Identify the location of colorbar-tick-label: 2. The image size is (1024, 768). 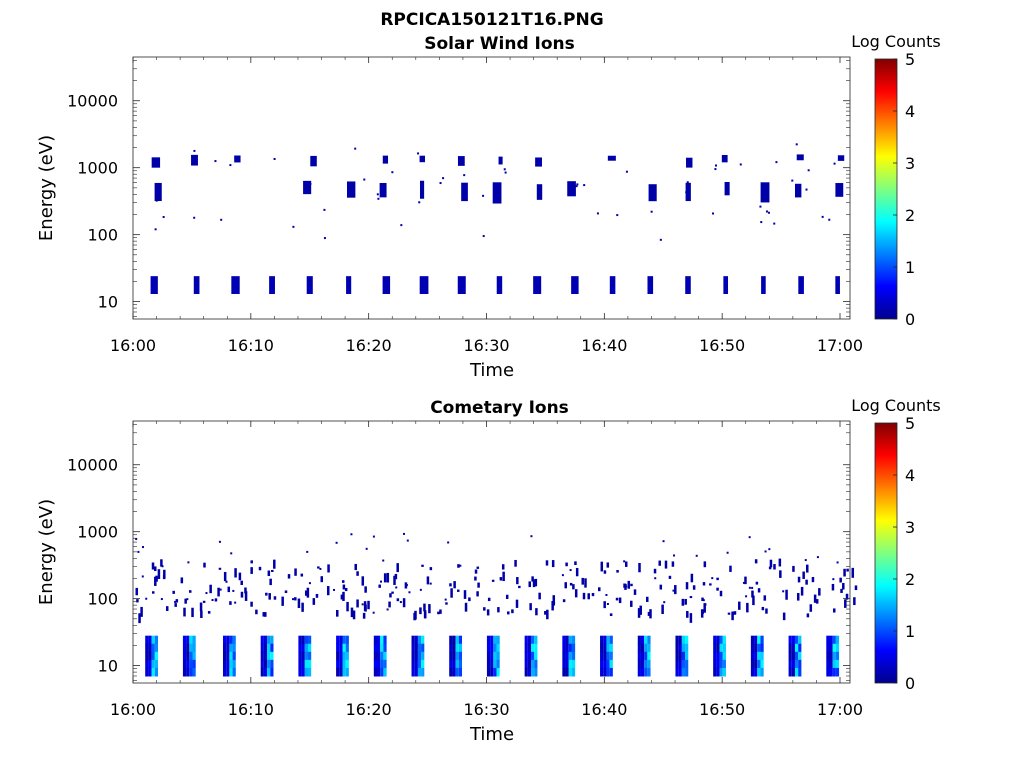
(910, 579).